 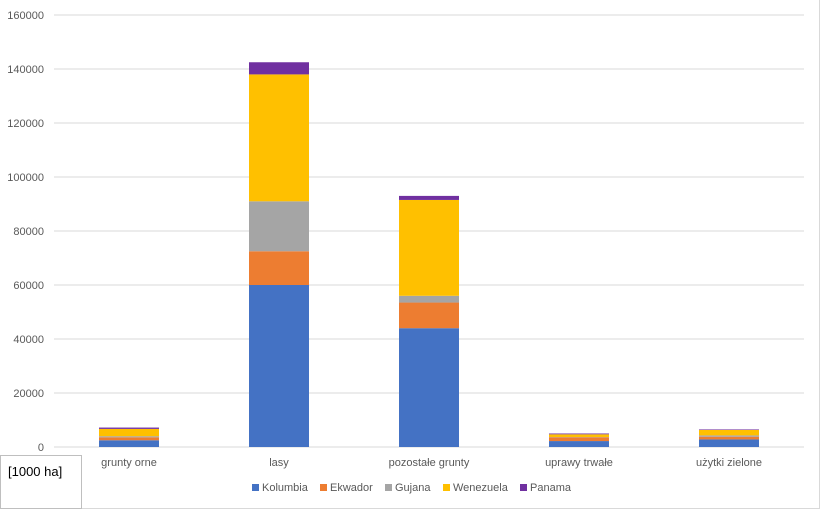 What do you see at coordinates (25, 178) in the screenshot?
I see `y-tick-label: 100000` at bounding box center [25, 178].